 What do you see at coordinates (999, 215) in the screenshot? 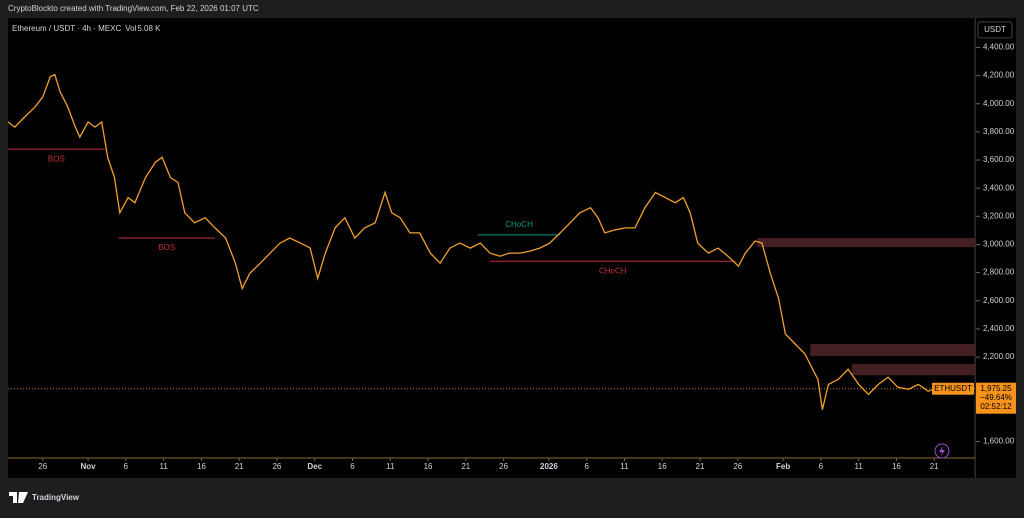
I see `y-tick-label: 3,200.00` at bounding box center [999, 215].